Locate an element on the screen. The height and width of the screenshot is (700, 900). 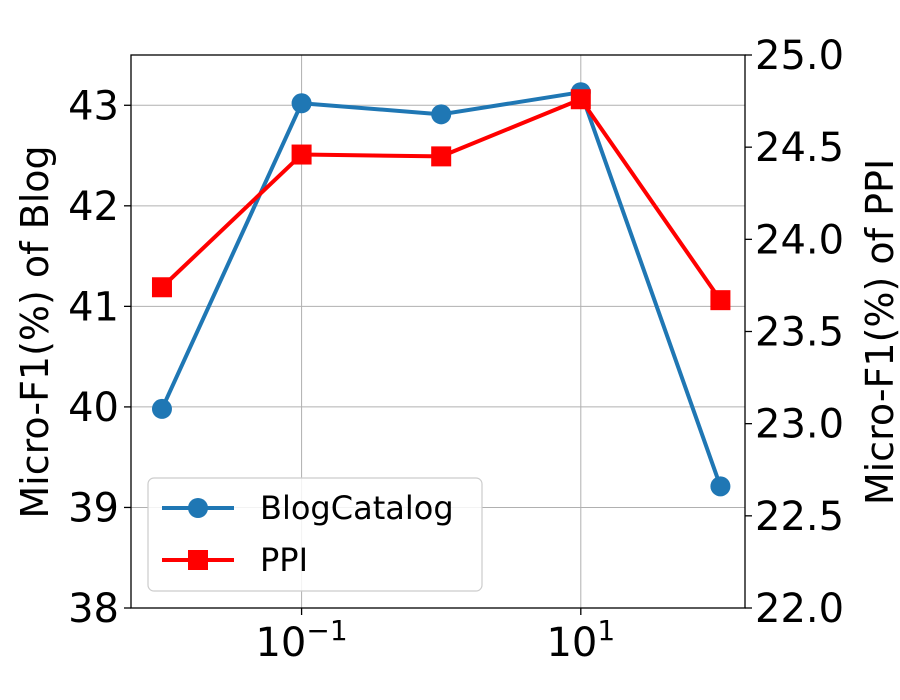
legend-item-ppi: PPI is located at coordinates (235, 560).